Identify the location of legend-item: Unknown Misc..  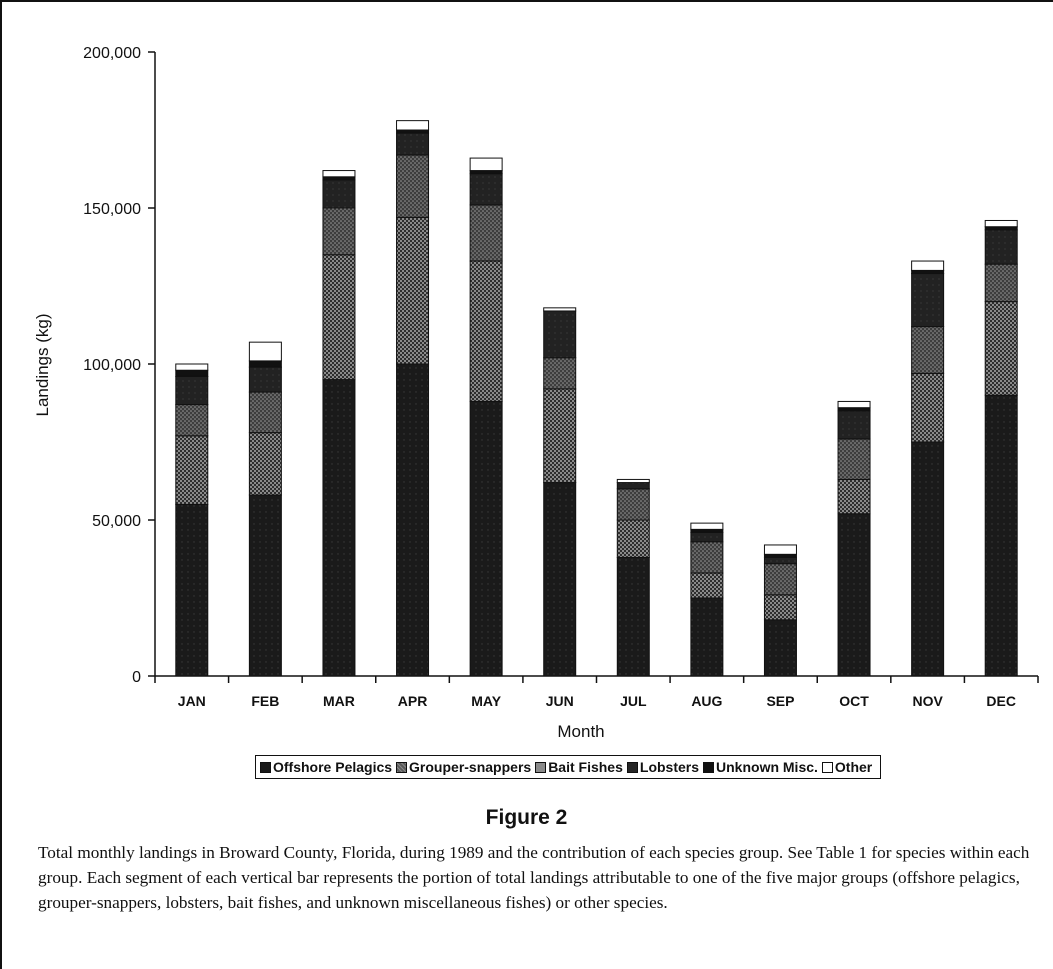
(760, 767).